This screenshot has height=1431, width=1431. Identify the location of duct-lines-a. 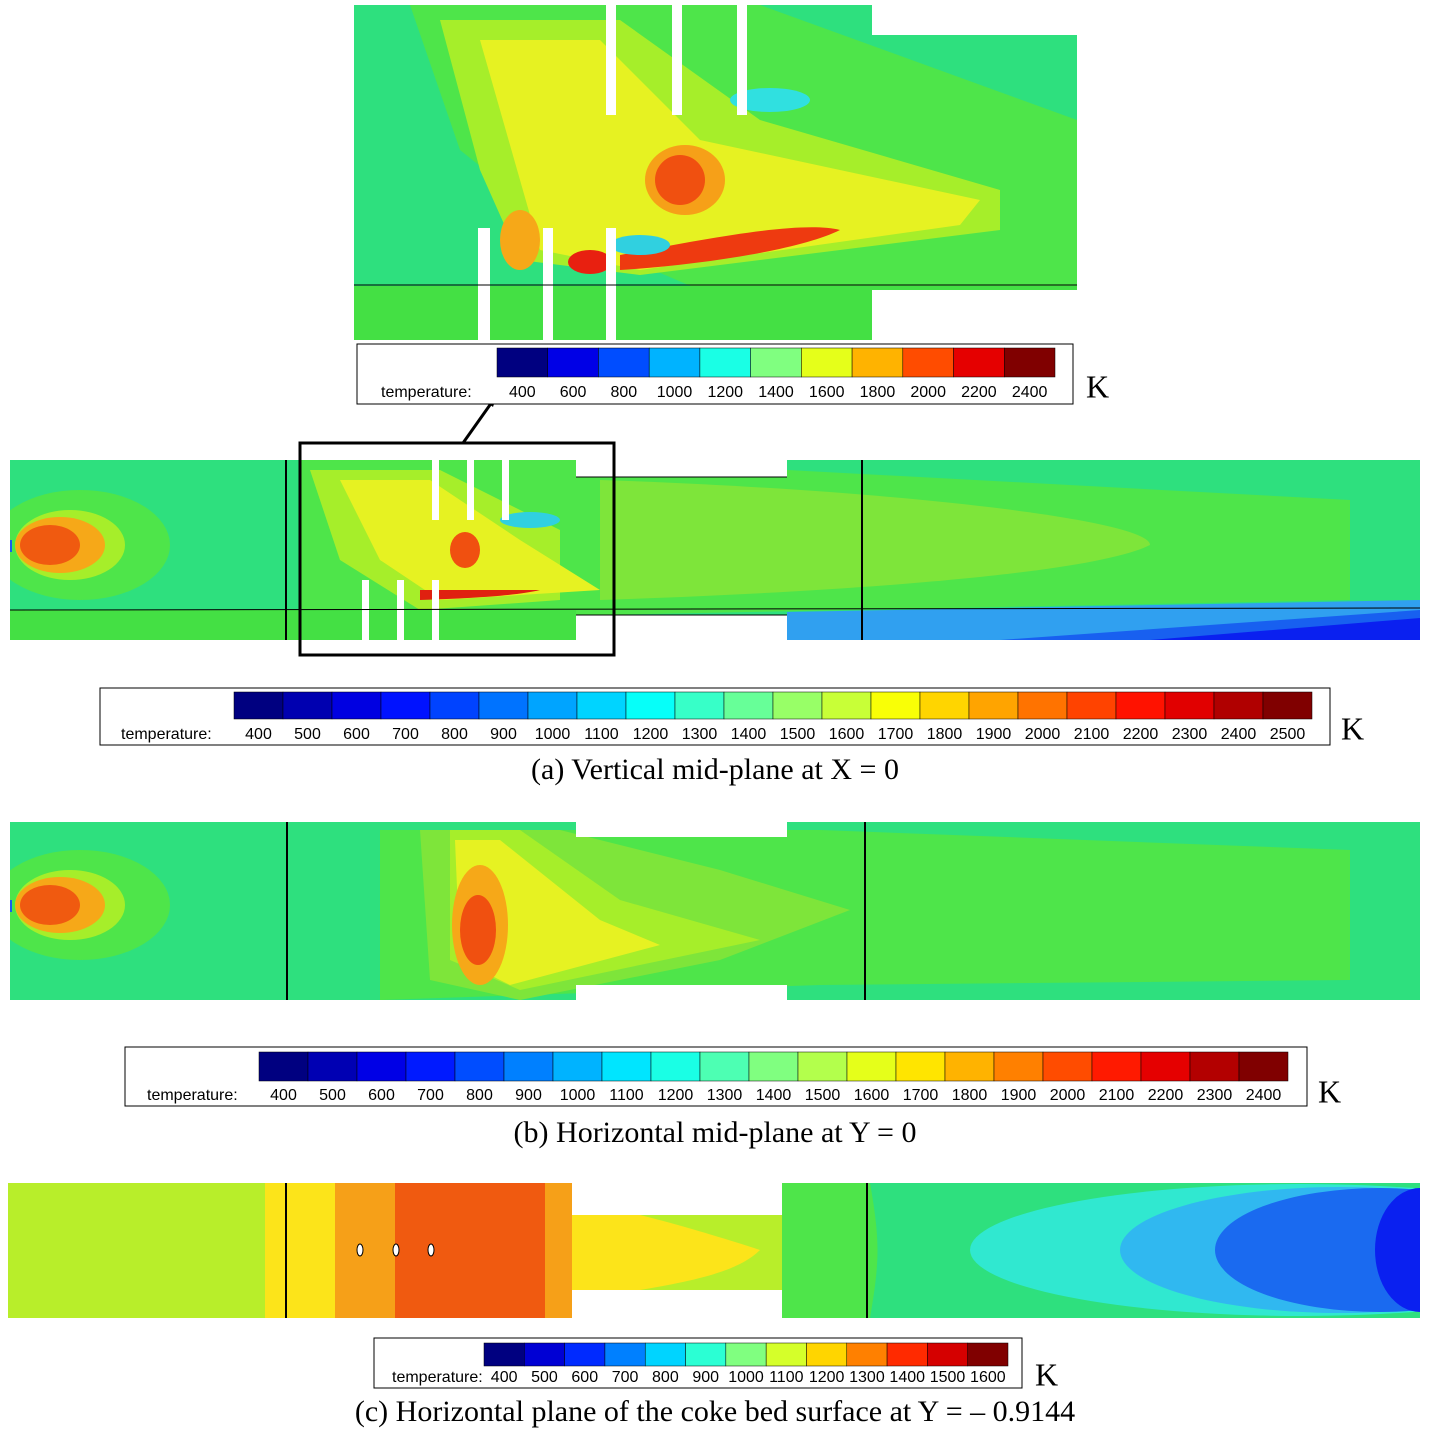
(715, 549).